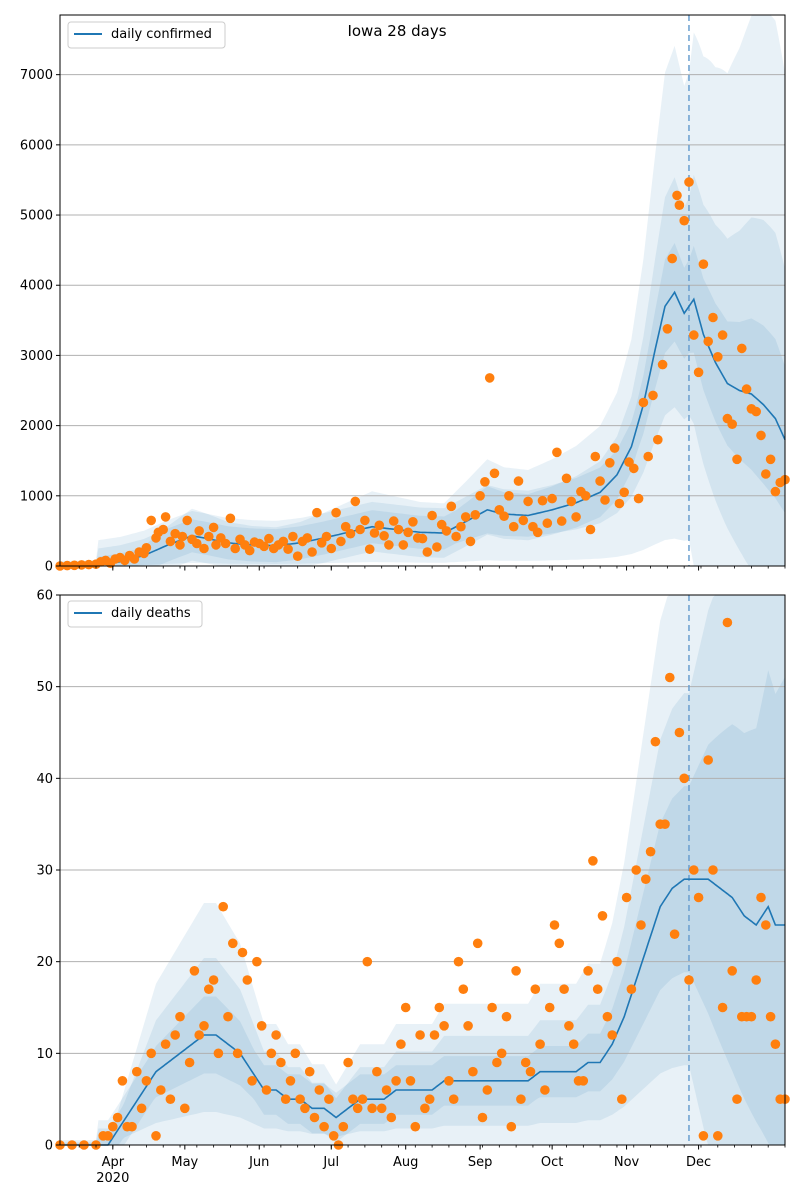 Image resolution: width=800 pixels, height=1200 pixels. I want to click on x-tick-label: Jun, so click(258, 1162).